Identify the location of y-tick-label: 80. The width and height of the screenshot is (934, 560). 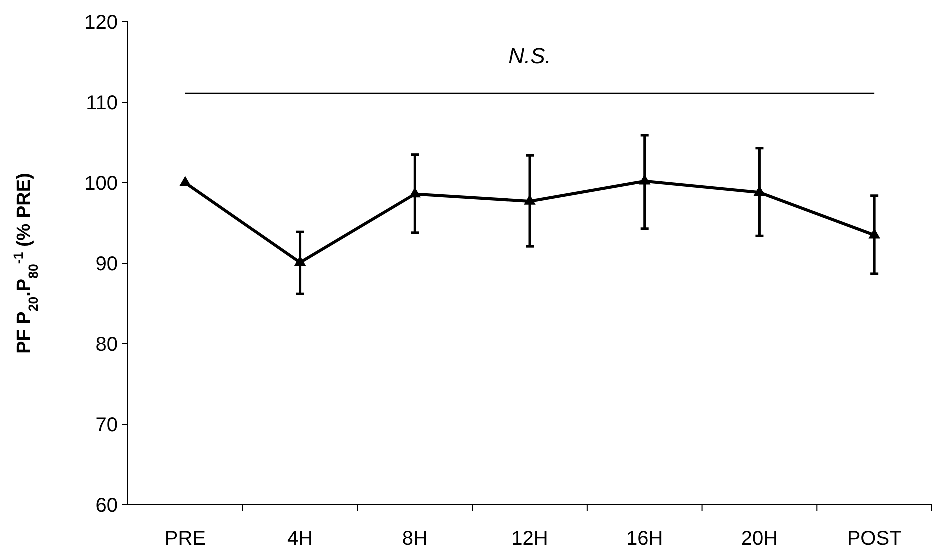
(107, 345).